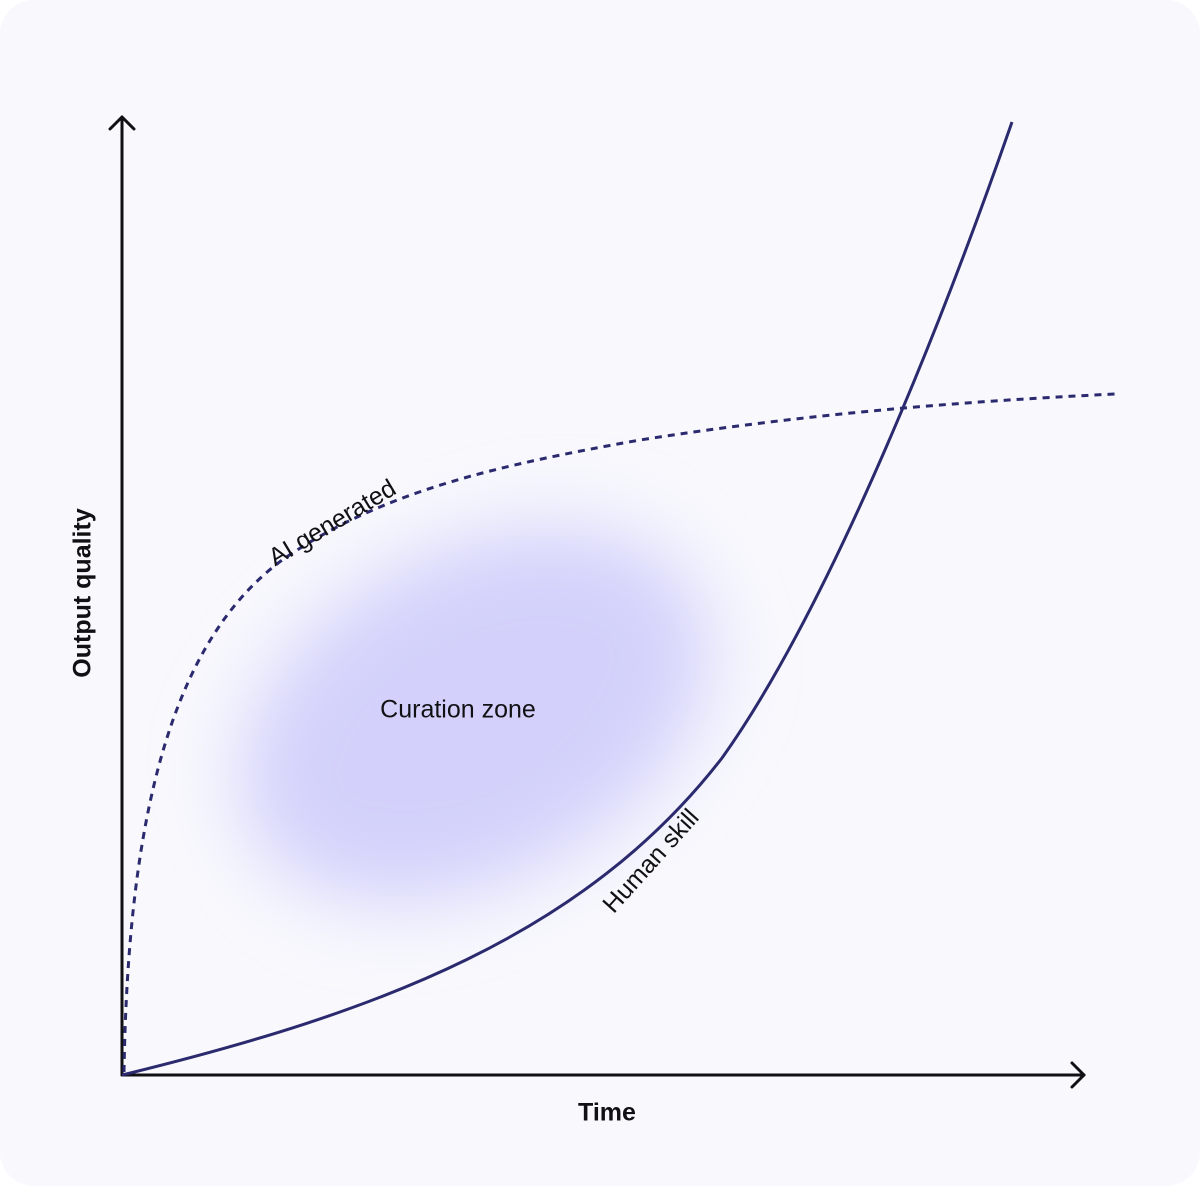 This screenshot has width=1200, height=1186. Describe the element at coordinates (122, 123) in the screenshot. I see `y-arrow` at that location.